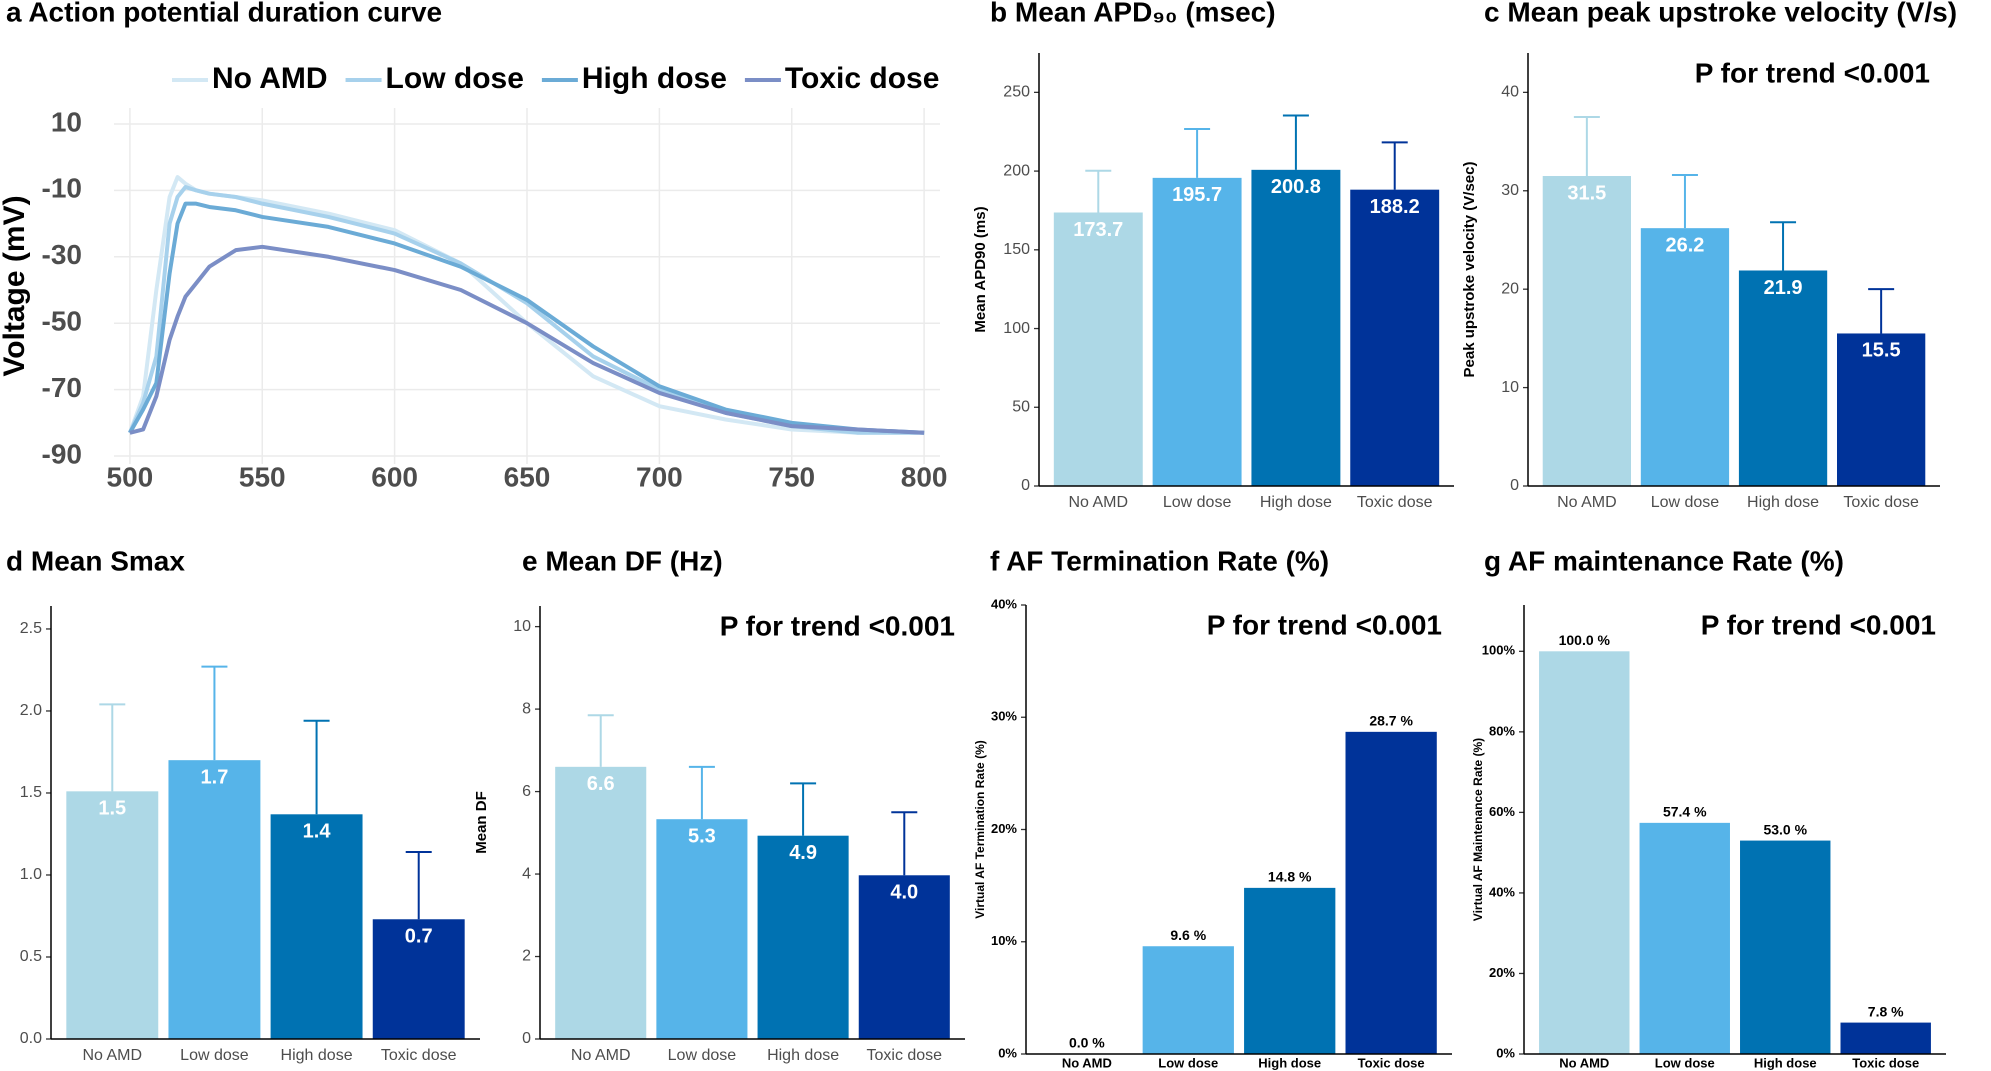 The width and height of the screenshot is (1991, 1071). Describe the element at coordinates (31, 628) in the screenshot. I see `y-tick-label: 2.5` at that location.